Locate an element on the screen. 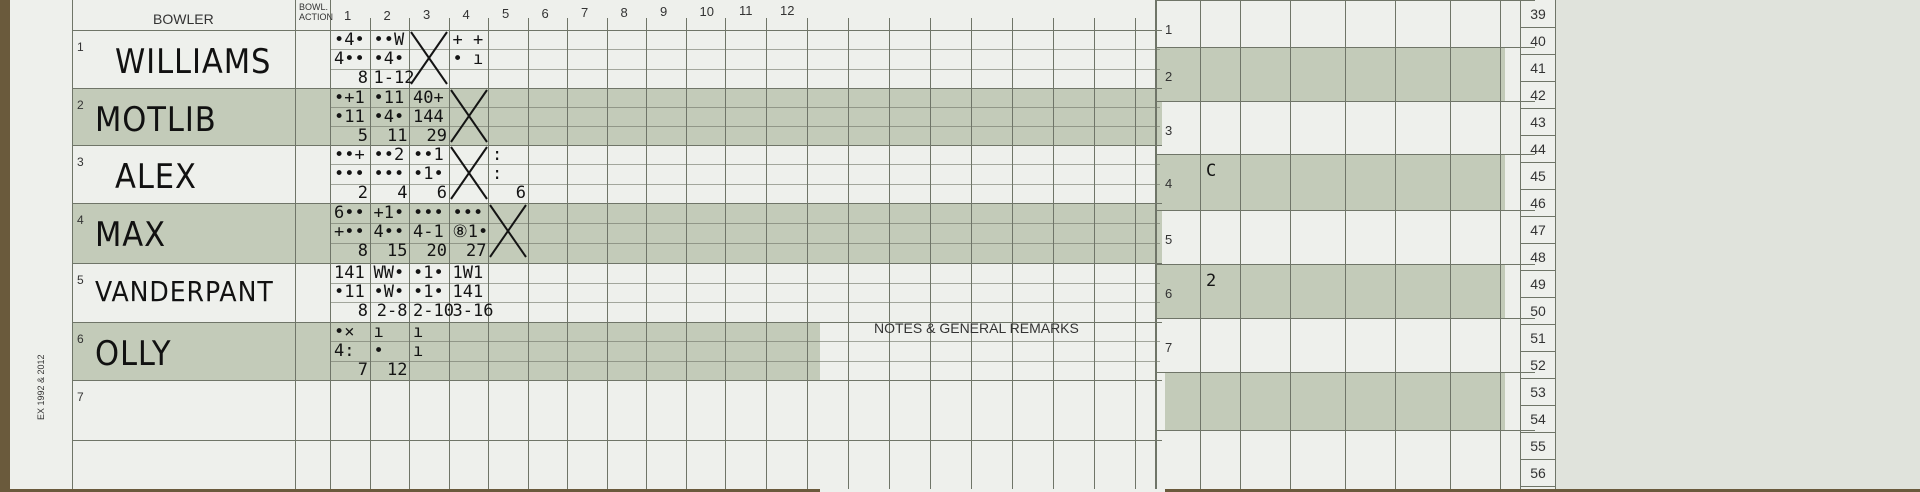  over-number-header: 11 is located at coordinates (746, 10).